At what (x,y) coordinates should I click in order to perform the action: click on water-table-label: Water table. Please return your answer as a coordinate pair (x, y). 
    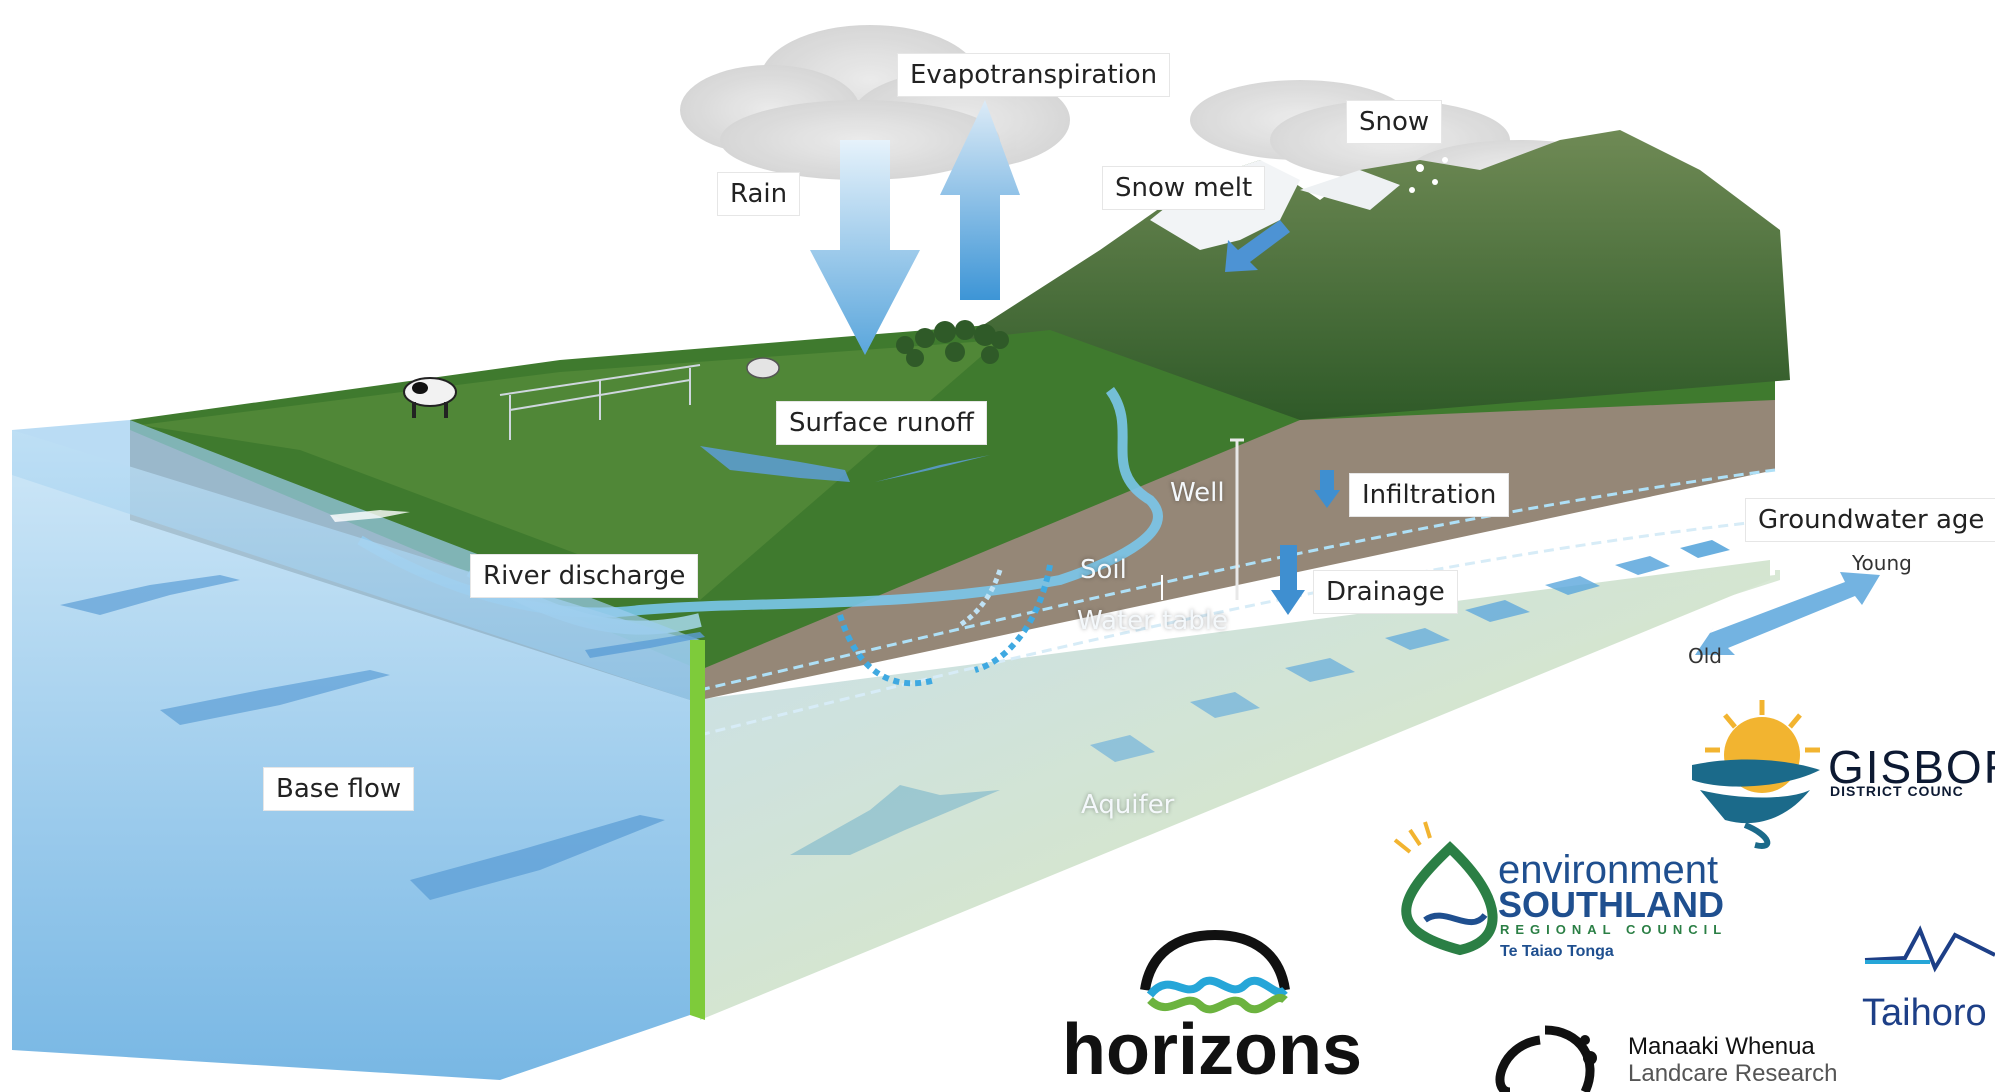
    Looking at the image, I should click on (1152, 621).